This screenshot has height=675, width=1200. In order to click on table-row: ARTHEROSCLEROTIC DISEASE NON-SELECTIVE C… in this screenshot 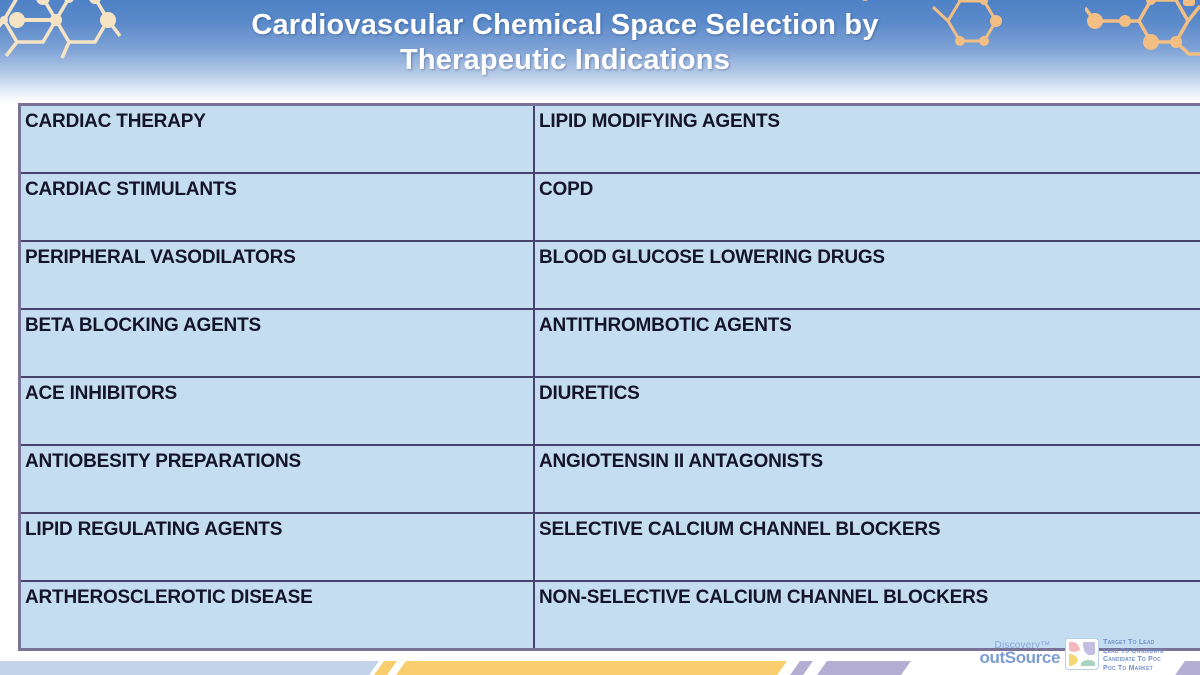, I will do `click(609, 615)`.